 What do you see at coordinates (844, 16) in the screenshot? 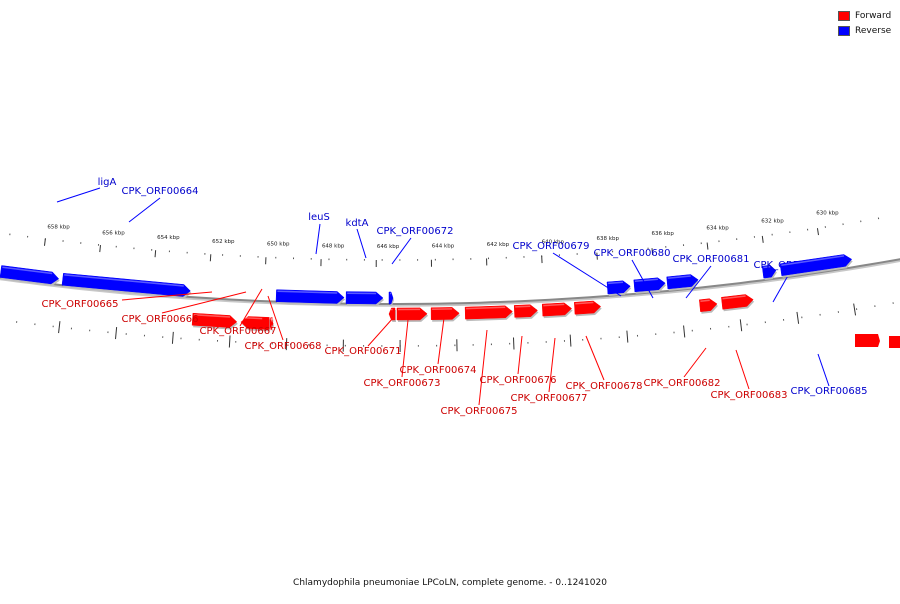
I see `forward-swatch` at bounding box center [844, 16].